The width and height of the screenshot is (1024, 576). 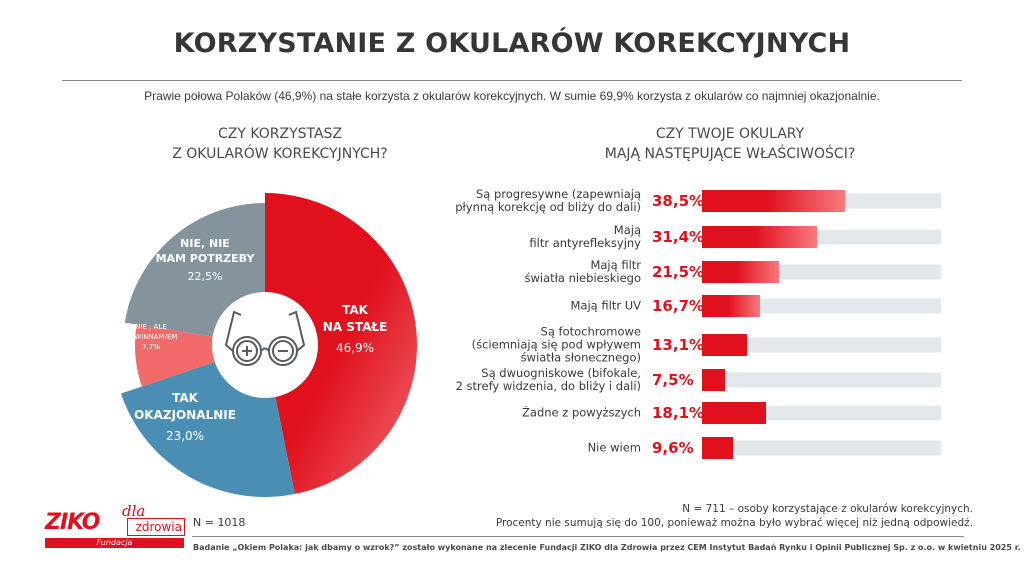 I want to click on logo-ziko-text: ZIKO, so click(x=72, y=522).